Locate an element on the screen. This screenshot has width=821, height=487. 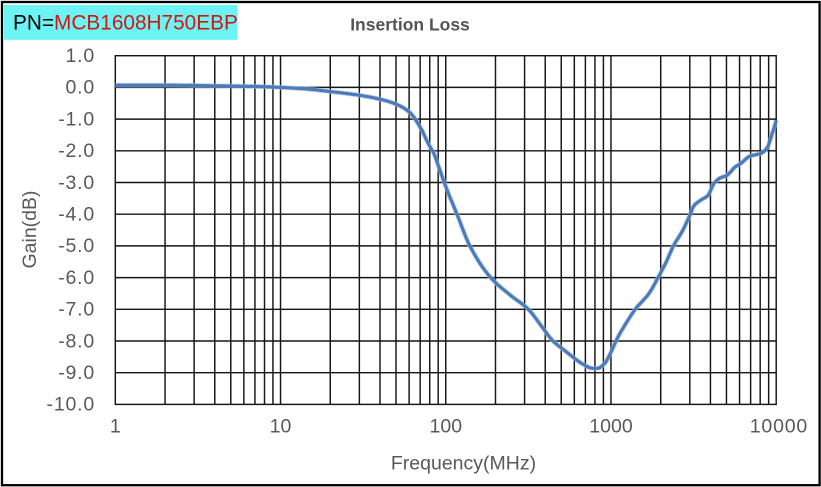
svg-text: -10.0 is located at coordinates (71, 405).